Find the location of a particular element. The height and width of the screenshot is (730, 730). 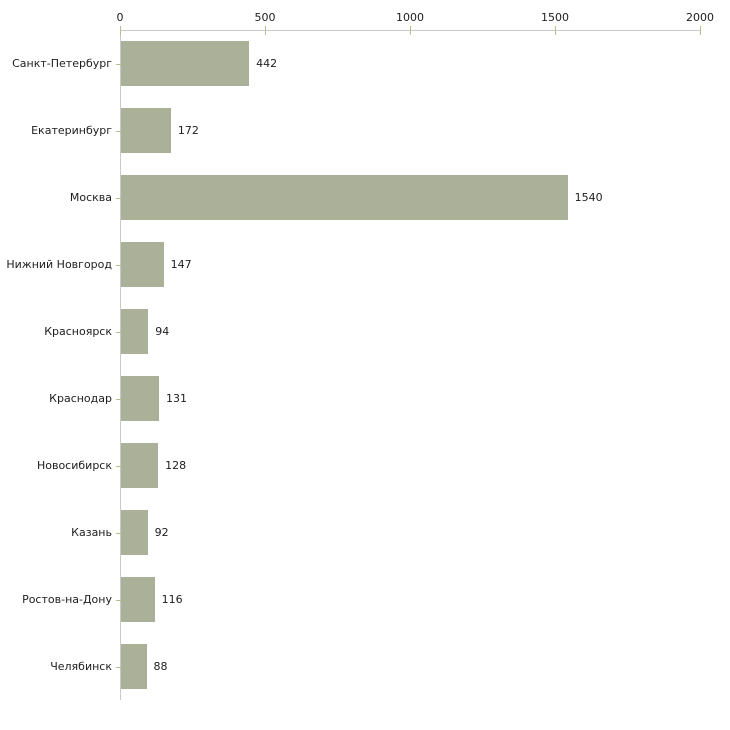

category-label: Челябинск is located at coordinates (81, 666).